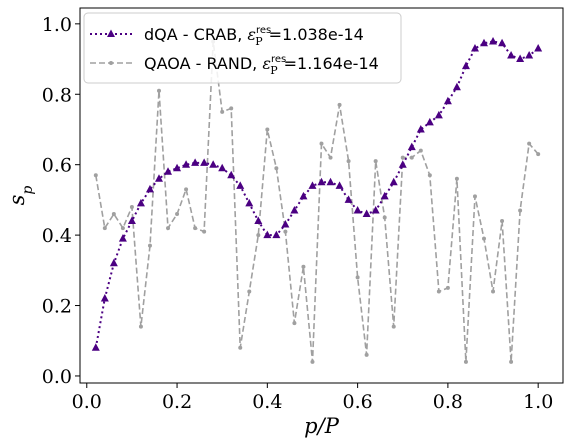 The image size is (578, 446). What do you see at coordinates (57, 95) in the screenshot?
I see `y-tick-label: 0.8` at bounding box center [57, 95].